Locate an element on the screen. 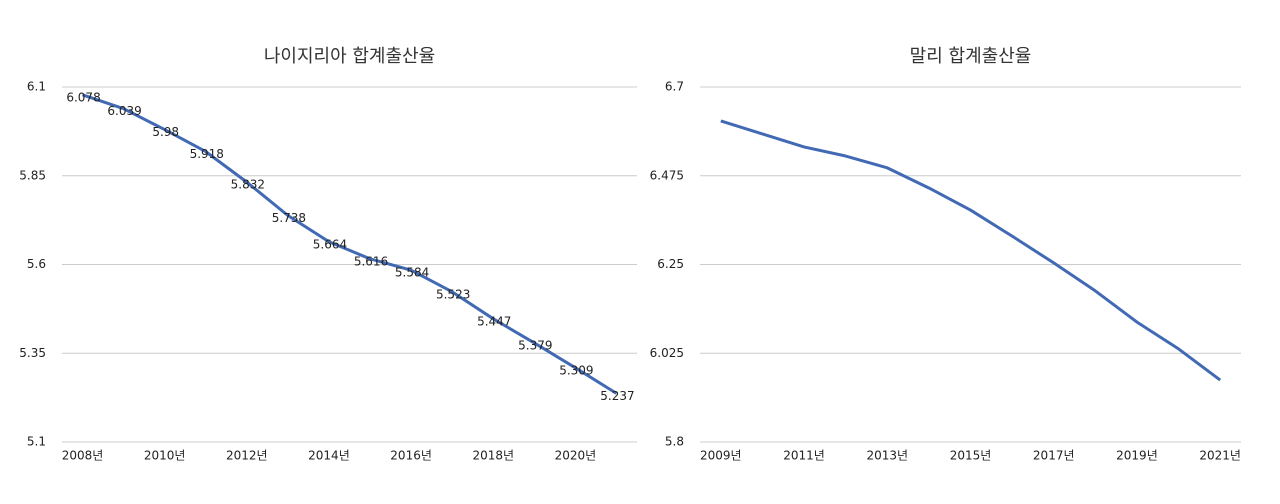 This screenshot has height=504, width=1280. y-tick-label: 5.35 is located at coordinates (32, 353).